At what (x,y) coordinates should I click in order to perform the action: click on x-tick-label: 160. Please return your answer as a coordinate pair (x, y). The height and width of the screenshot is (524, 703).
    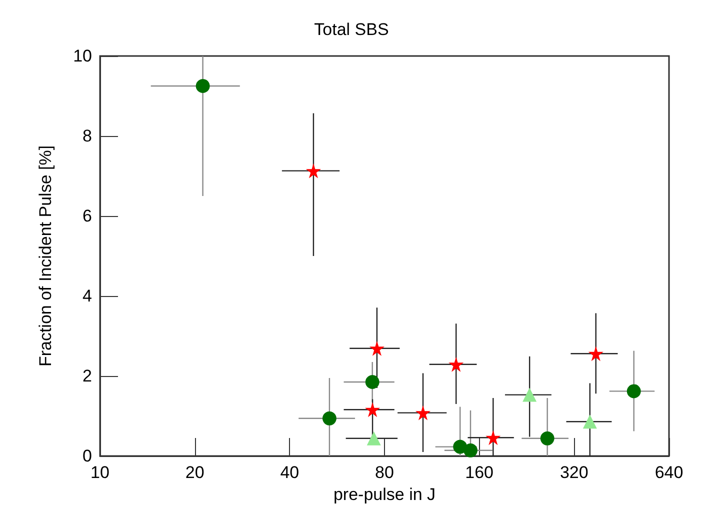
    Looking at the image, I should click on (479, 472).